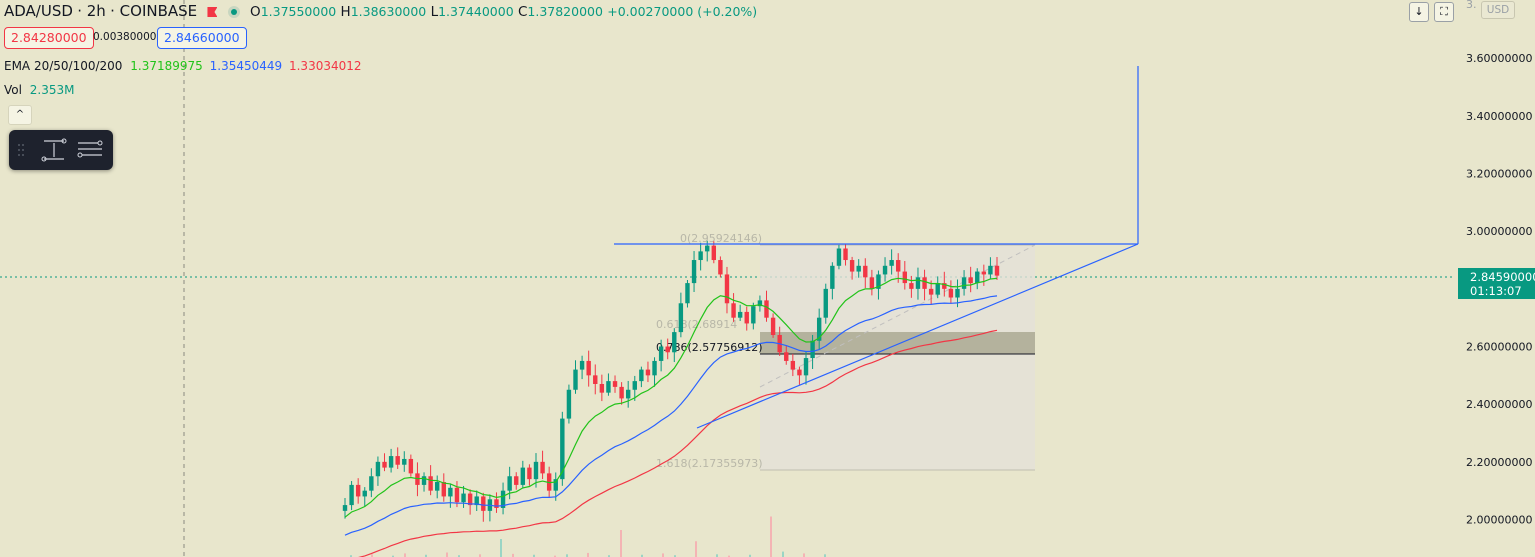 The image size is (1535, 557). I want to click on sell-price-button: 2.84280000, so click(49, 38).